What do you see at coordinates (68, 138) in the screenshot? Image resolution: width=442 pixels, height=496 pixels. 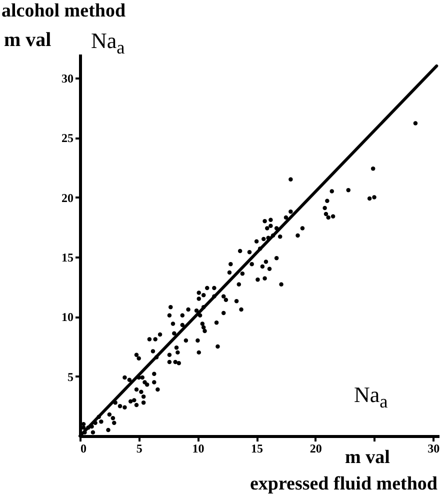 I see `y-tick-label: 25` at bounding box center [68, 138].